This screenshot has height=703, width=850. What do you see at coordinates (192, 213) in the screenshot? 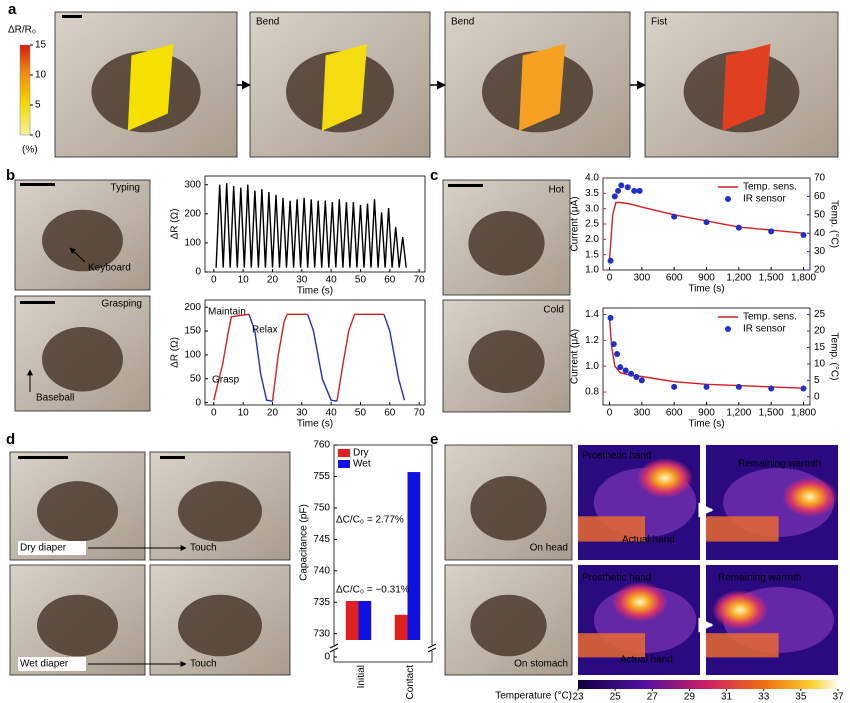
I see `y-tick-label: 200` at bounding box center [192, 213].